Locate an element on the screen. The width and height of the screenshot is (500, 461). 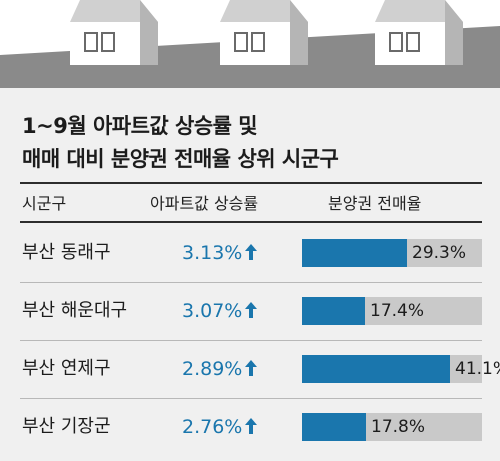
row-region: 부산 연제구 is located at coordinates (66, 368).